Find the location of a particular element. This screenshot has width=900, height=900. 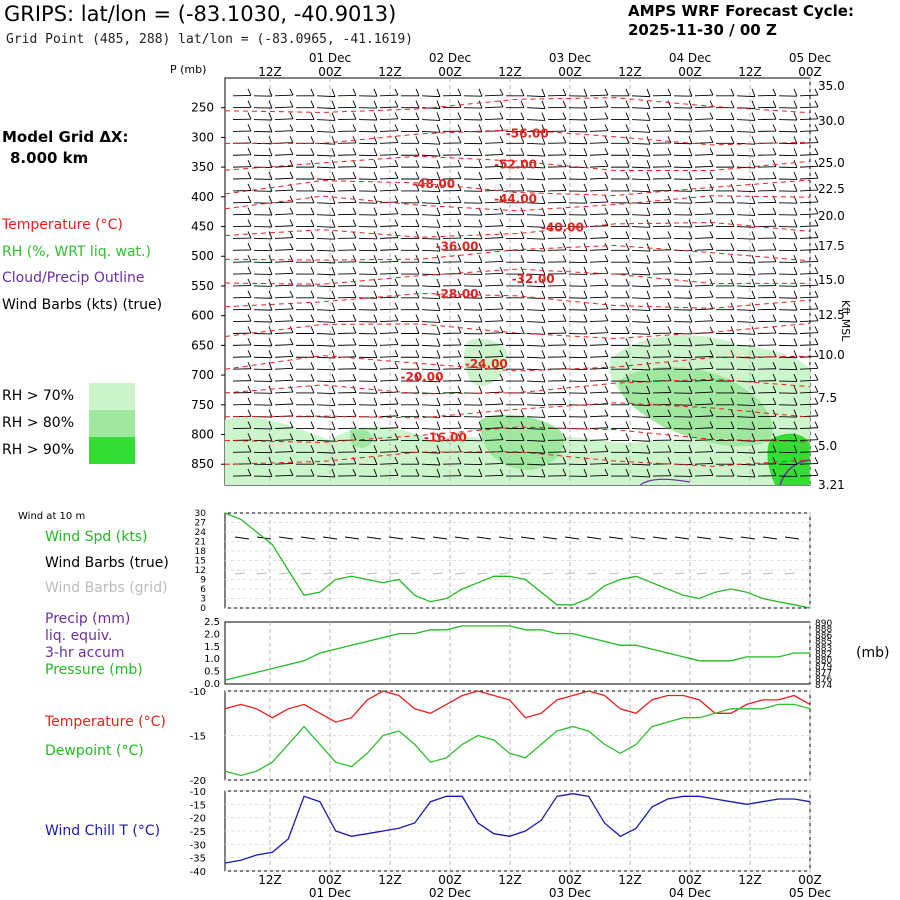

kft-tick-label: 3.21 is located at coordinates (831, 485).